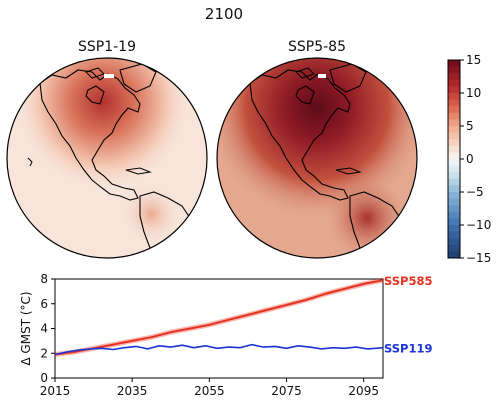  I want to click on series-line-ssp119, so click(219, 349).